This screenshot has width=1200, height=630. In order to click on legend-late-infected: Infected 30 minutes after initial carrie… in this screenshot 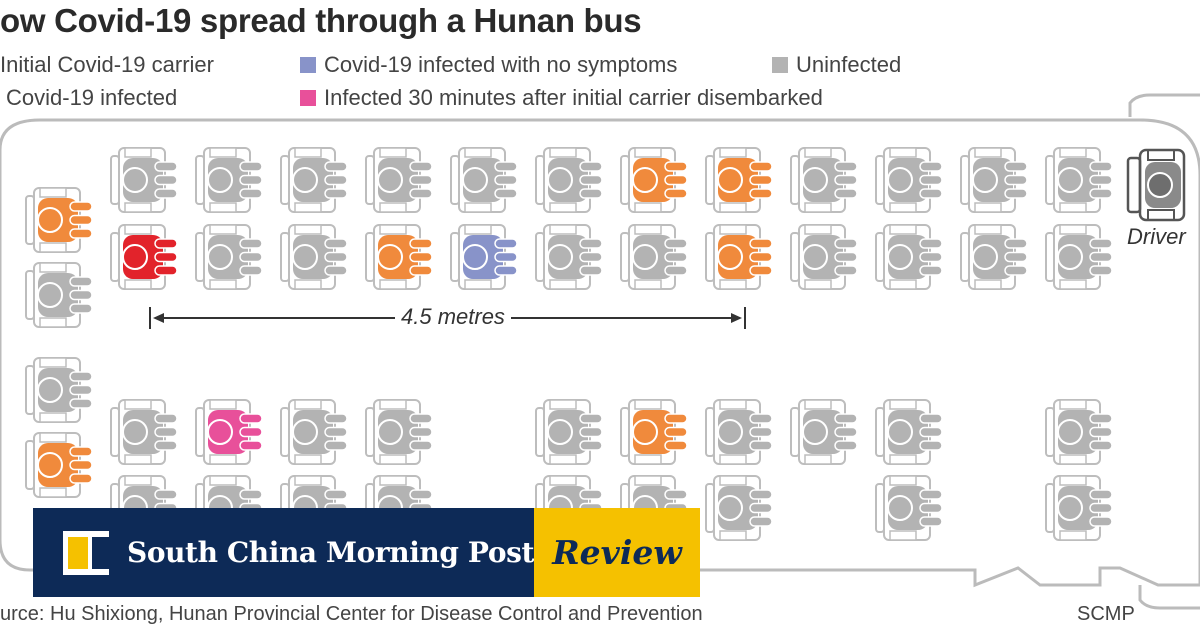, I will do `click(561, 98)`.